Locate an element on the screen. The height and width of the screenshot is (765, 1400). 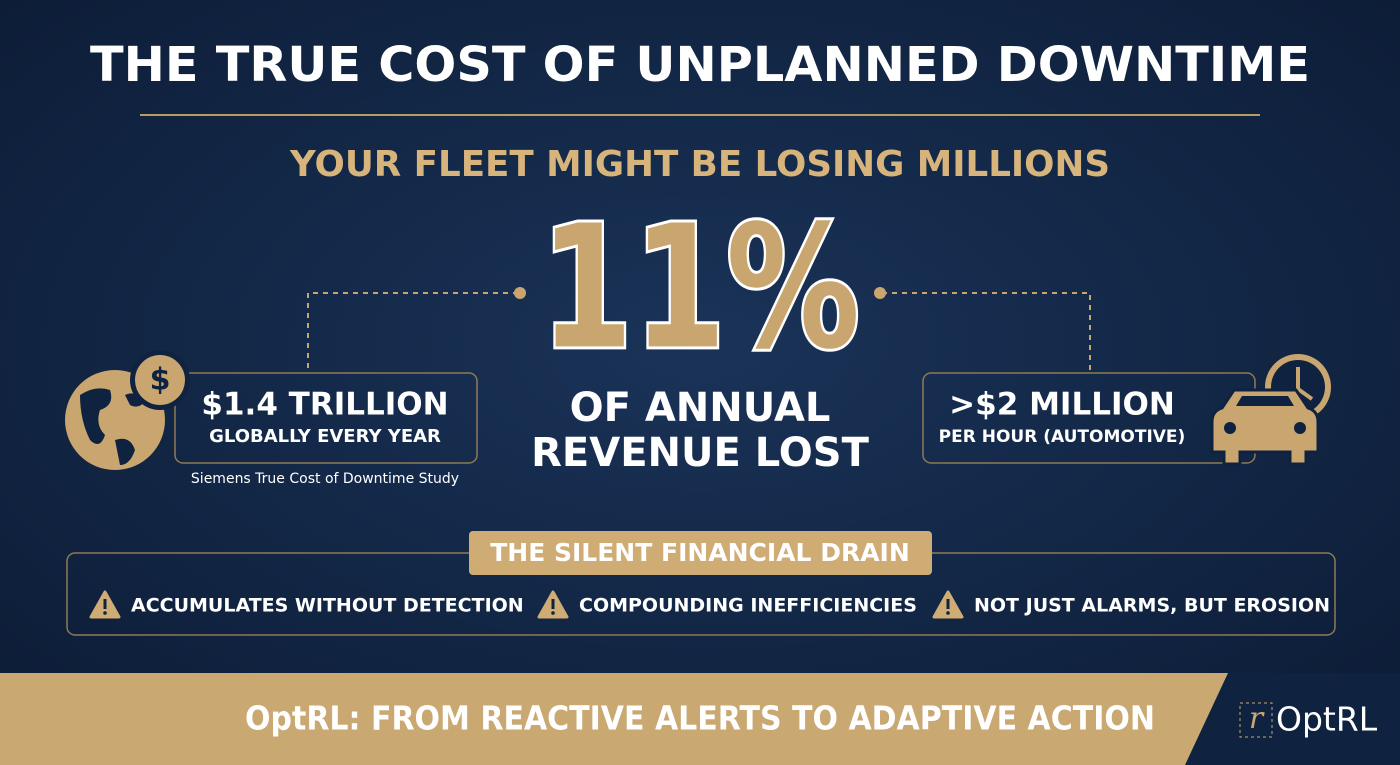
connectors is located at coordinates (699, 332).